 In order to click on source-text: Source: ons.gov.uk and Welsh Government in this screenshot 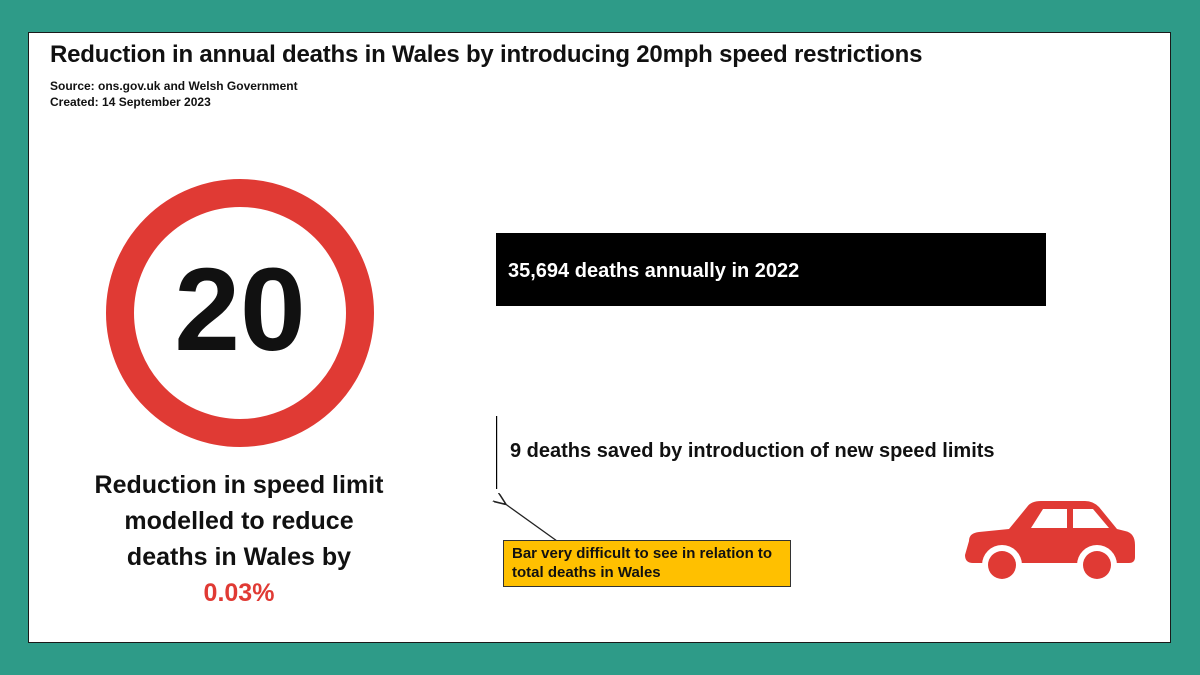, I will do `click(174, 86)`.